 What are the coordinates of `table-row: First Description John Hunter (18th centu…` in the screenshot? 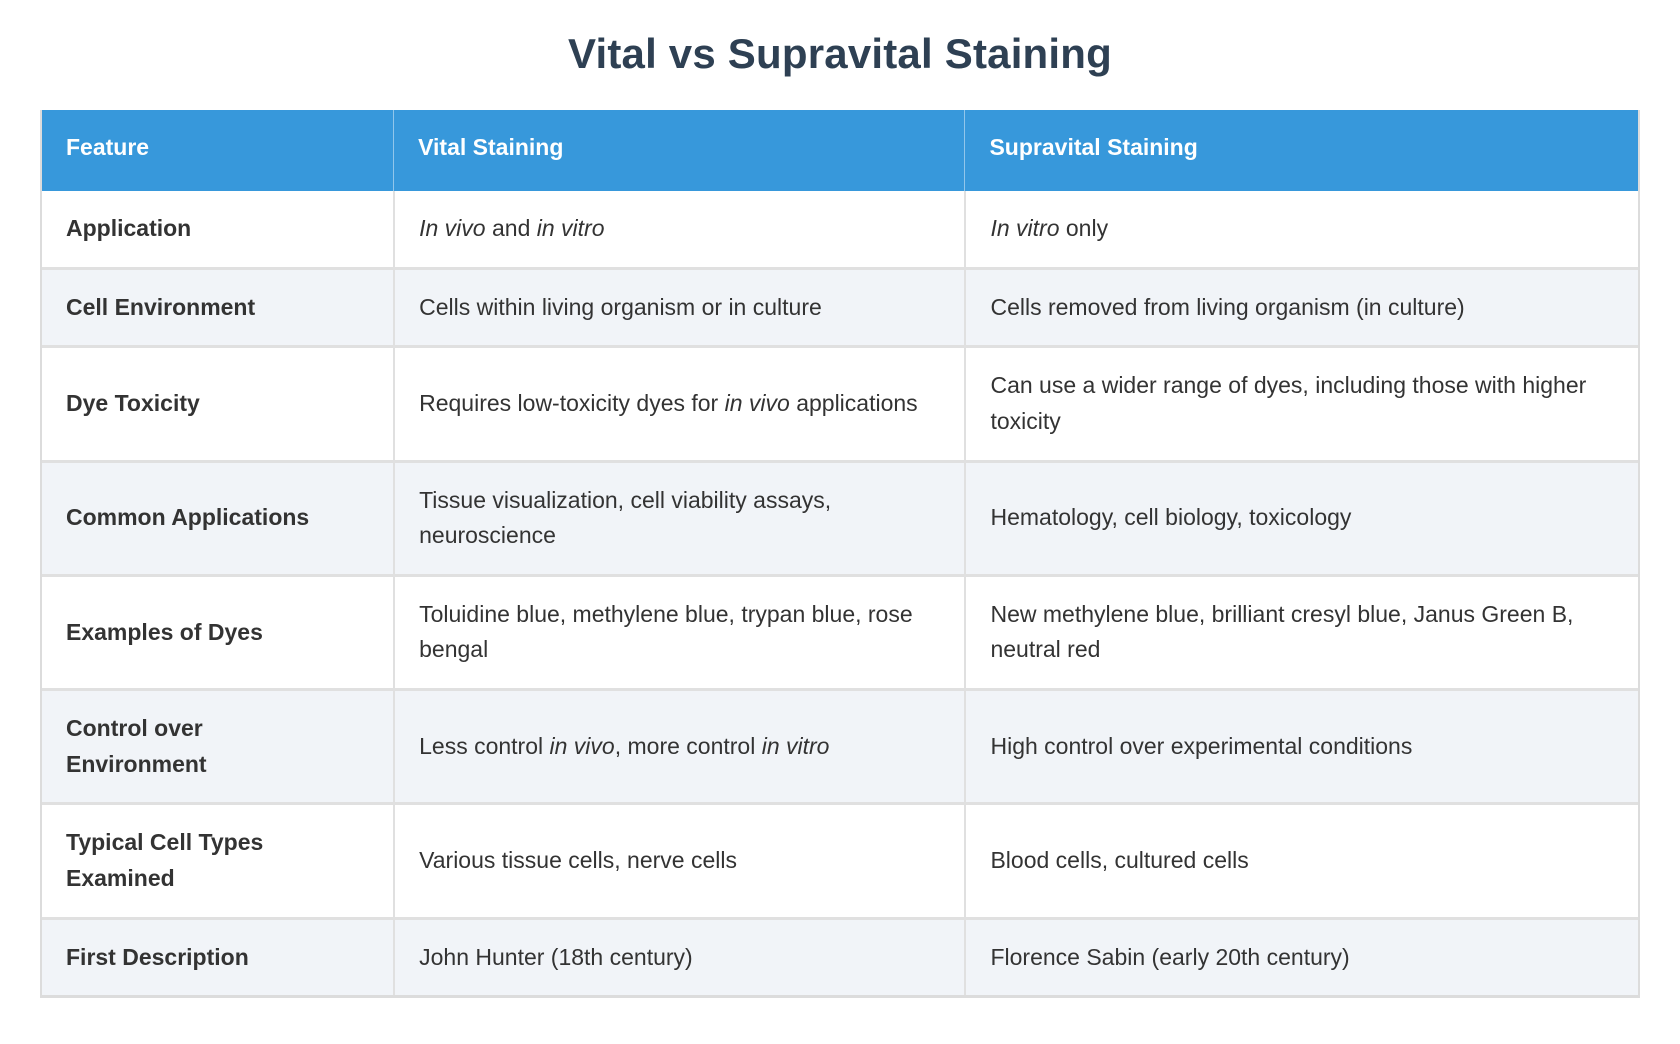 It's located at (840, 956).